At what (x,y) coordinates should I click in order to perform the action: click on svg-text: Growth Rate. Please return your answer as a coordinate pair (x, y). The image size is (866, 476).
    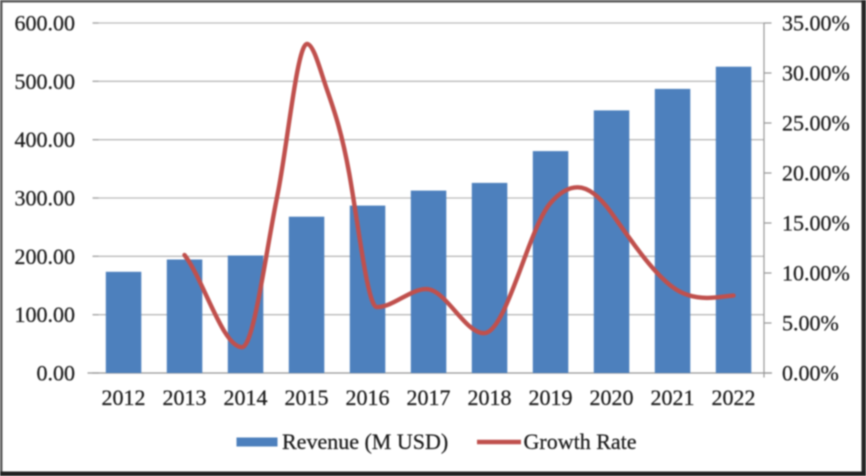
    Looking at the image, I should click on (580, 441).